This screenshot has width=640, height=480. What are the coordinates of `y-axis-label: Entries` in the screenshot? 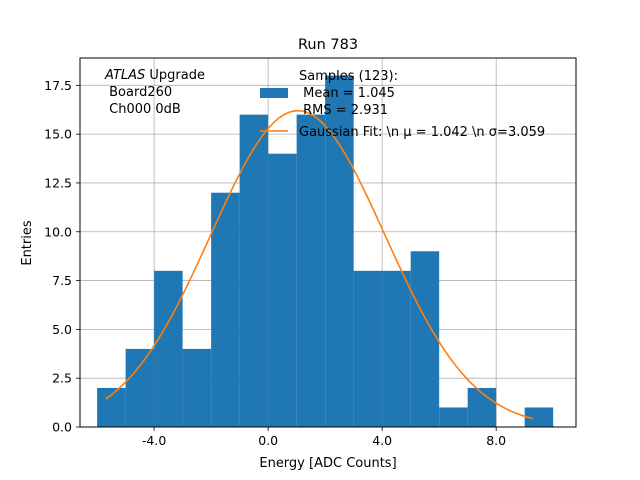 It's located at (27, 243).